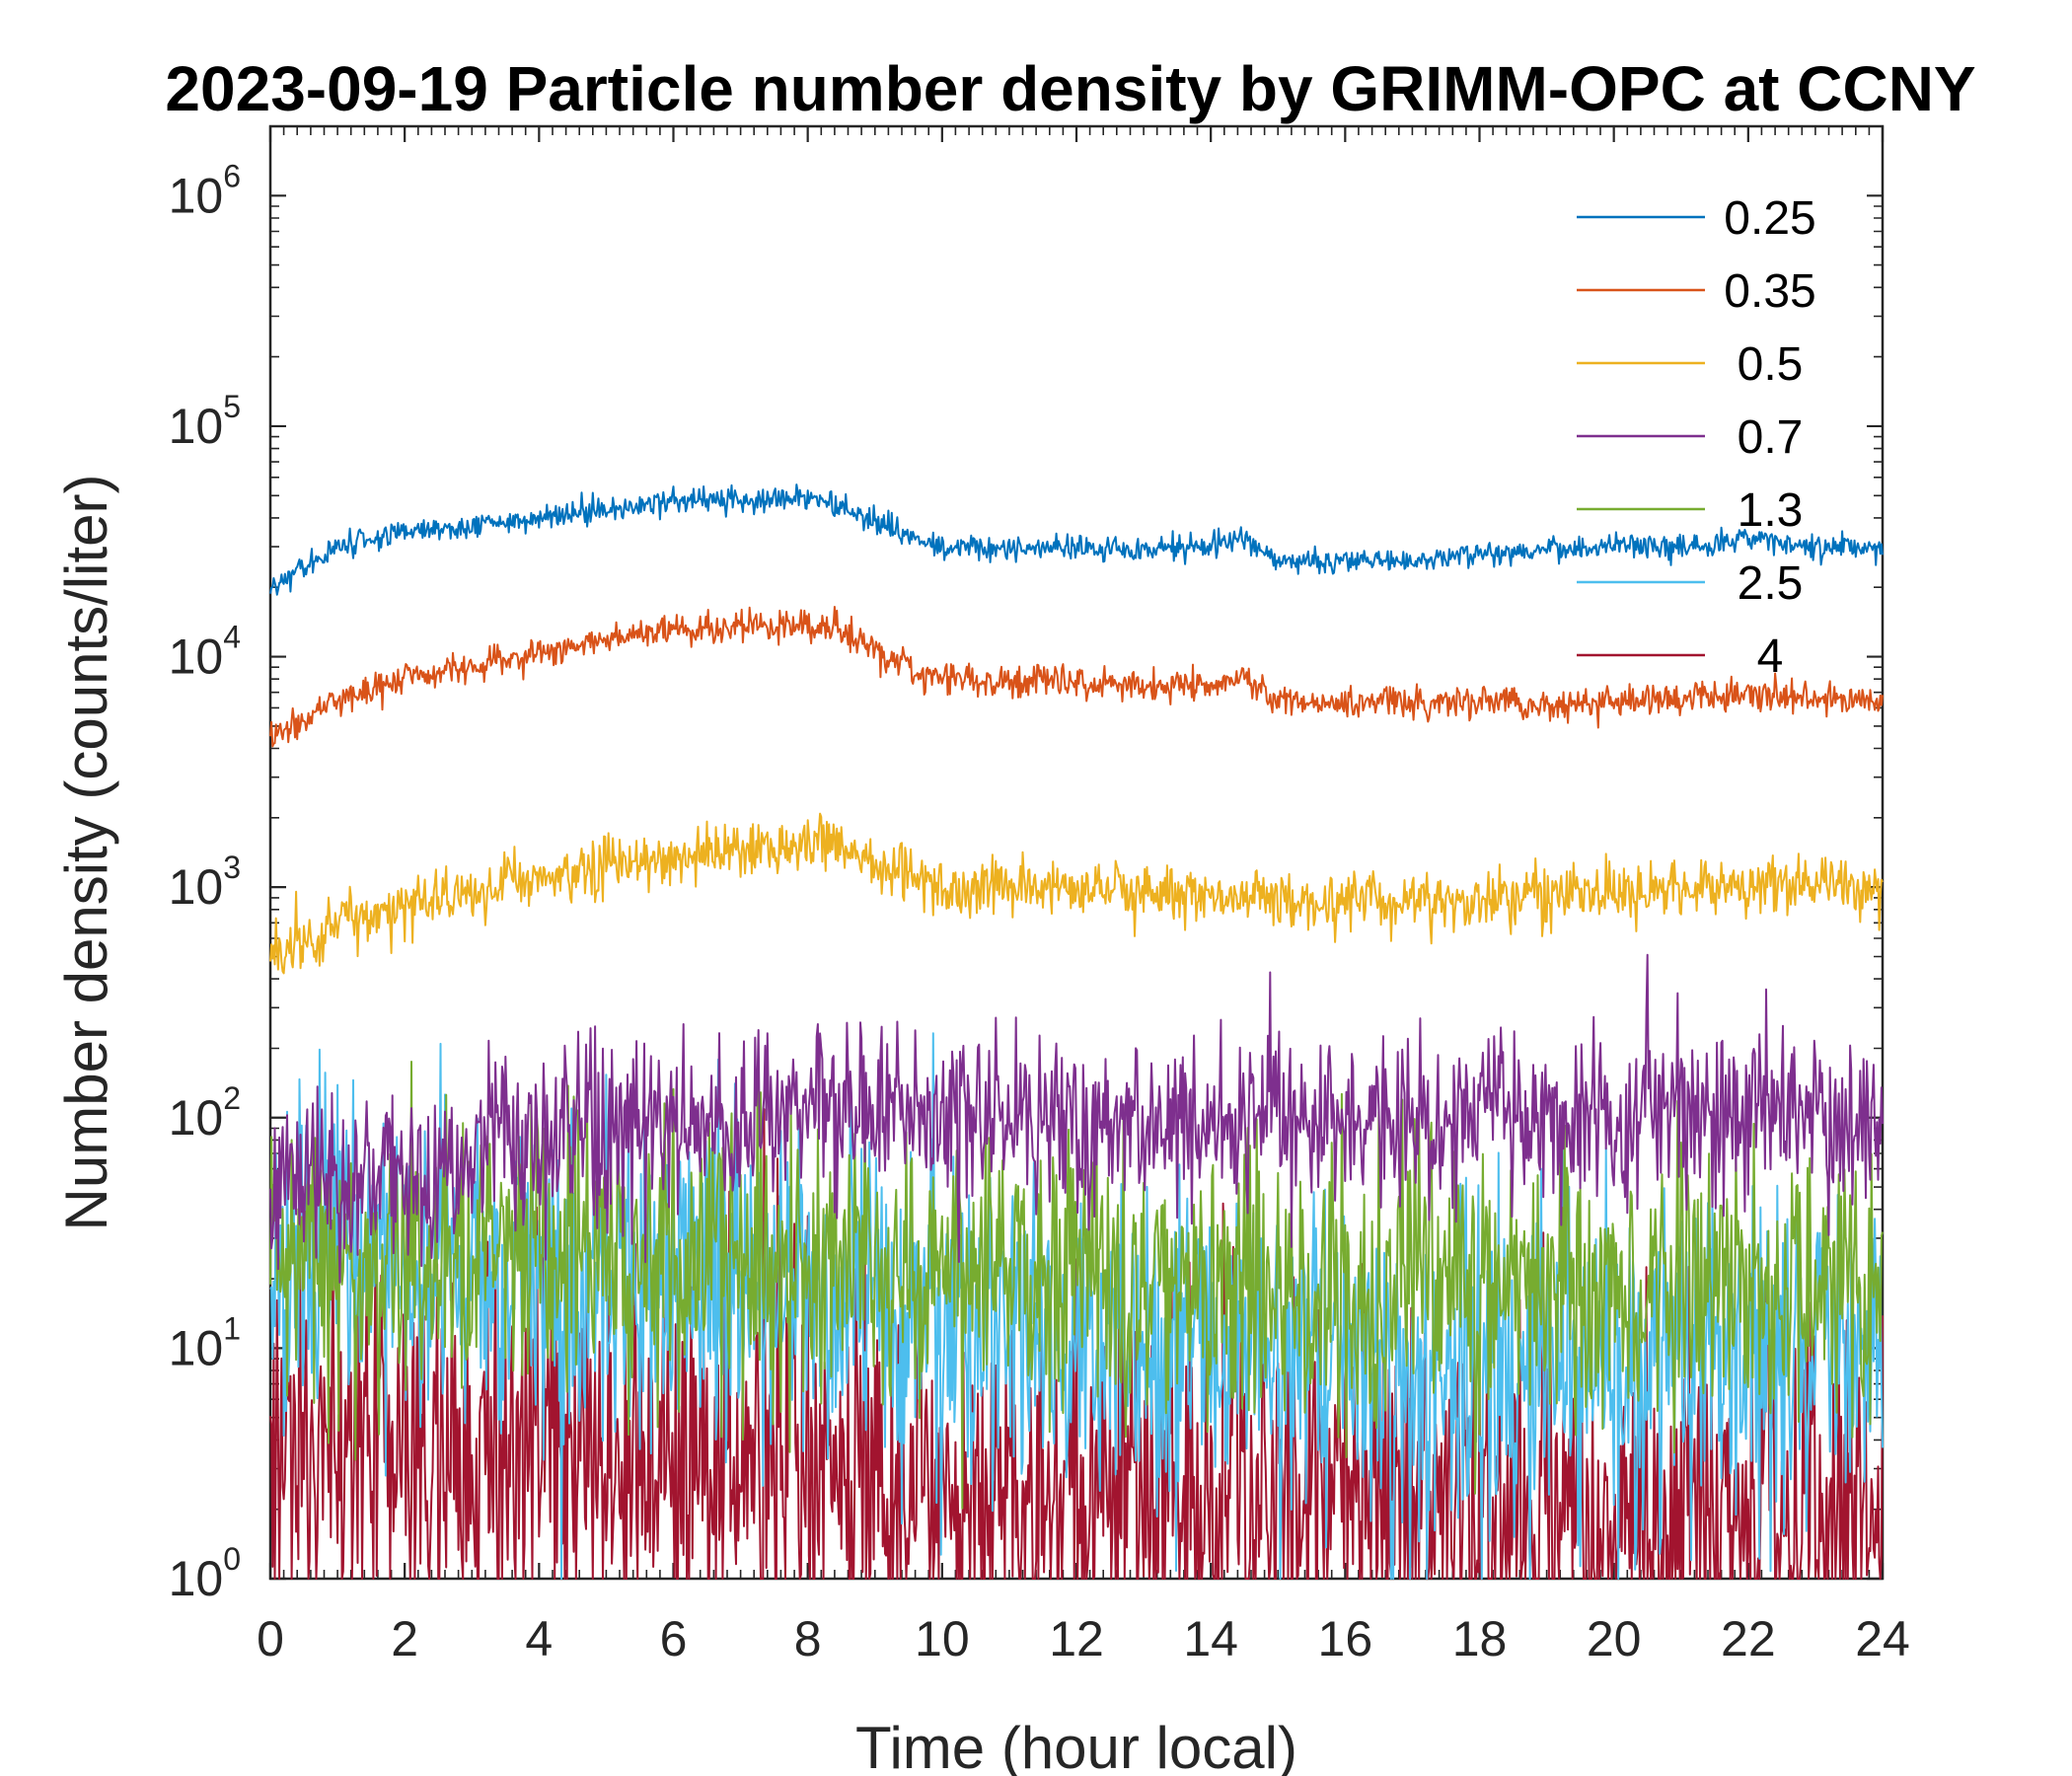 This screenshot has height=1776, width=2072. Describe the element at coordinates (539, 1639) in the screenshot. I see `x-tick-label: 4` at that location.